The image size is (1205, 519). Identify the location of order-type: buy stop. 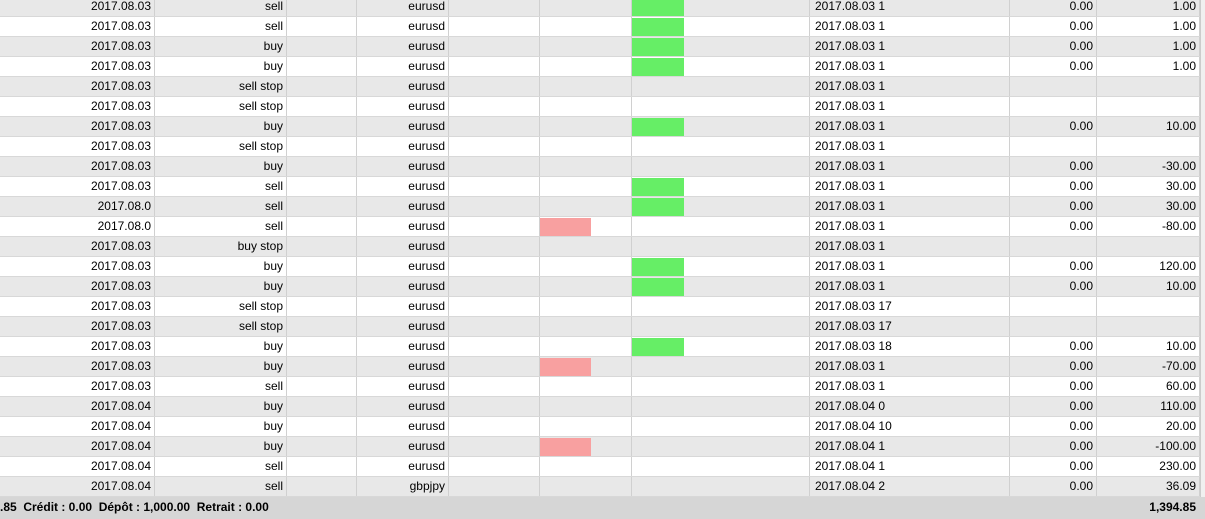
(243, 246).